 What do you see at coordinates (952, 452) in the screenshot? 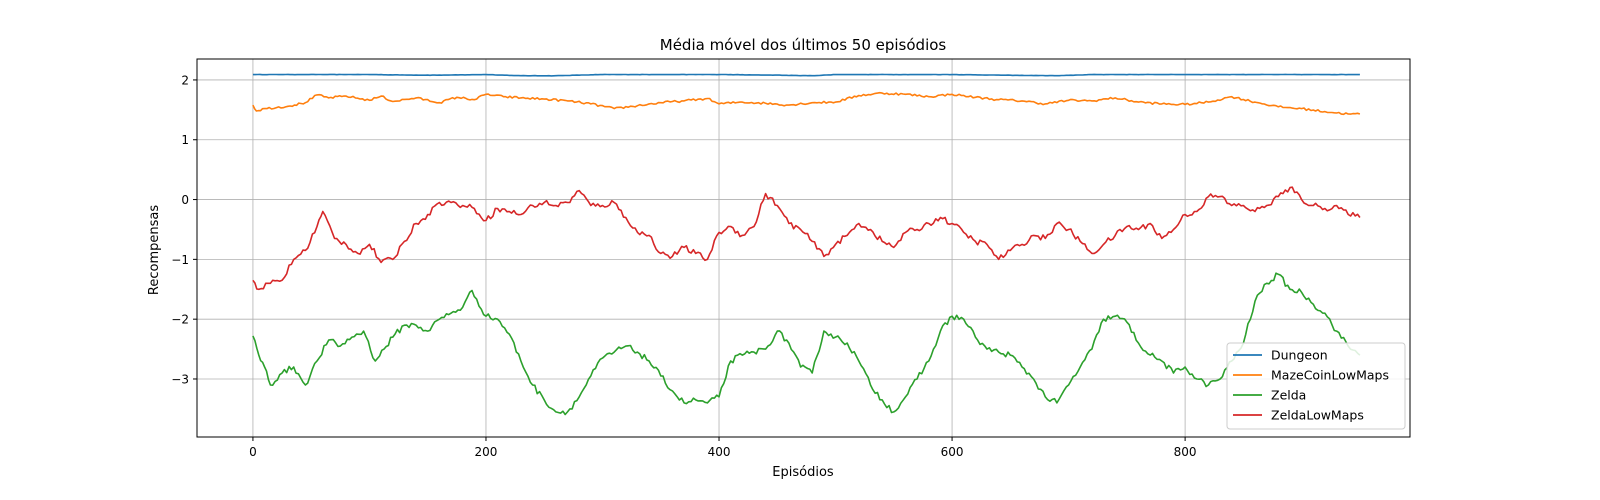
I see `x-tick-label: 600` at bounding box center [952, 452].